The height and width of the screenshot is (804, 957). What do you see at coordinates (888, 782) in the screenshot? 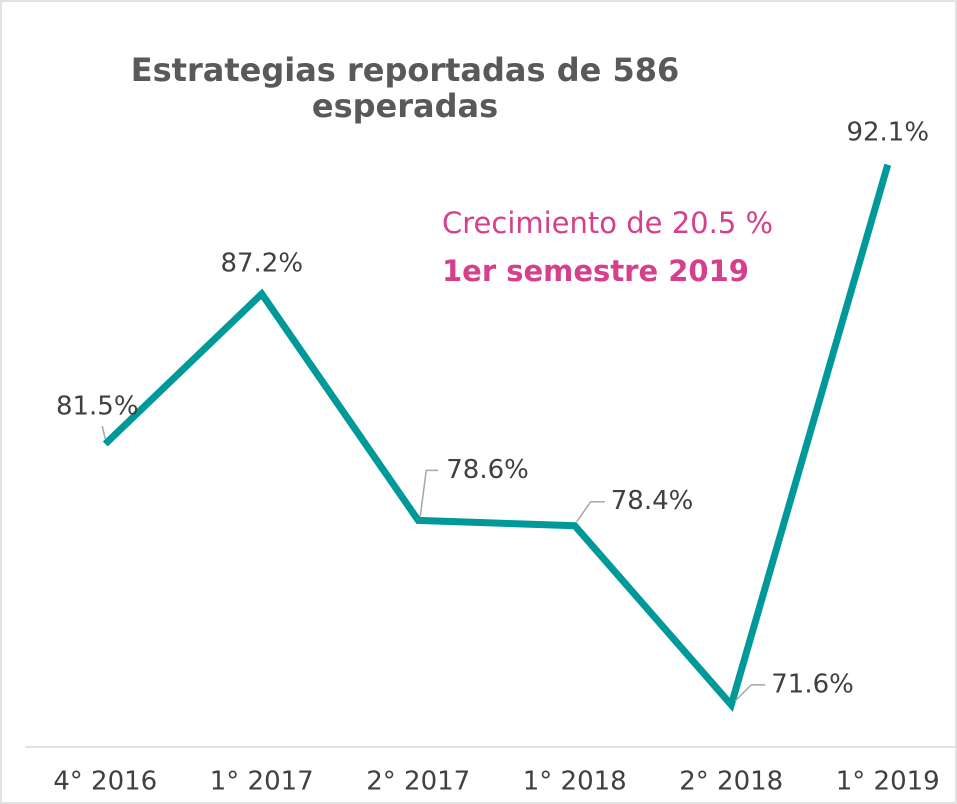
I see `x-tick-label: 1° 2019` at bounding box center [888, 782].